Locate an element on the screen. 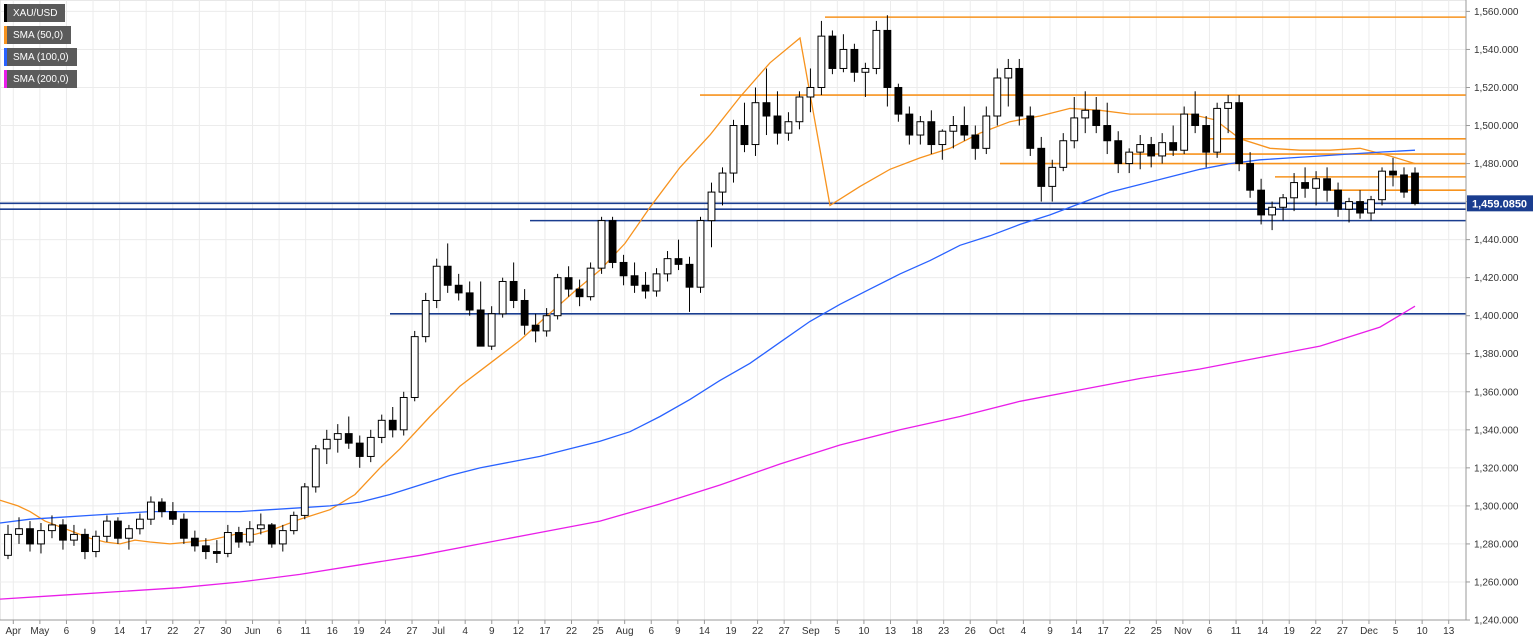  x-tick-label: 19 is located at coordinates (359, 631).